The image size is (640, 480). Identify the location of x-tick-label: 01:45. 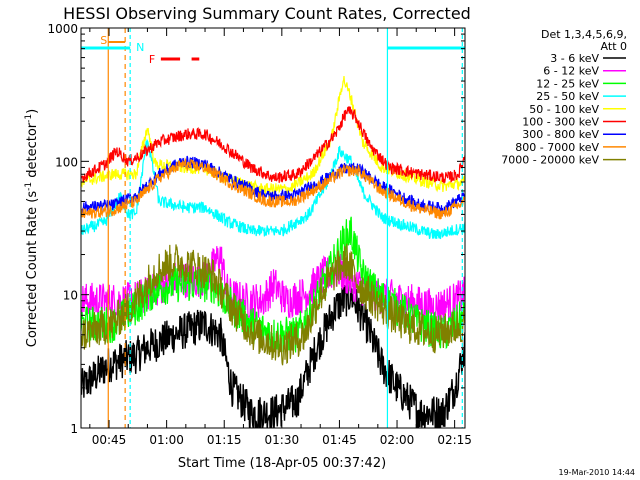
(339, 440).